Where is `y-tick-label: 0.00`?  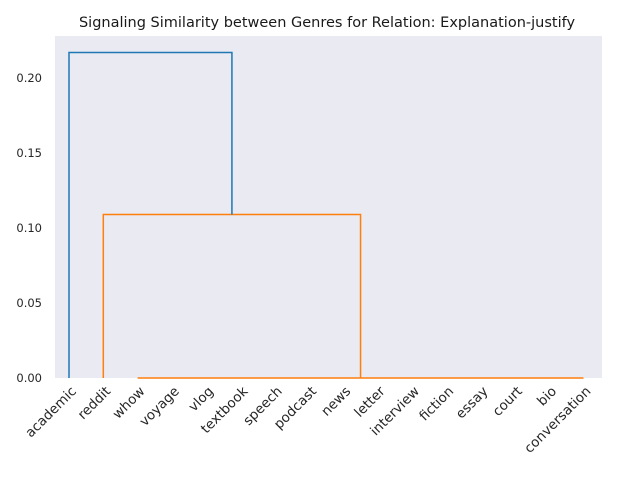
y-tick-label: 0.00 is located at coordinates (29, 378).